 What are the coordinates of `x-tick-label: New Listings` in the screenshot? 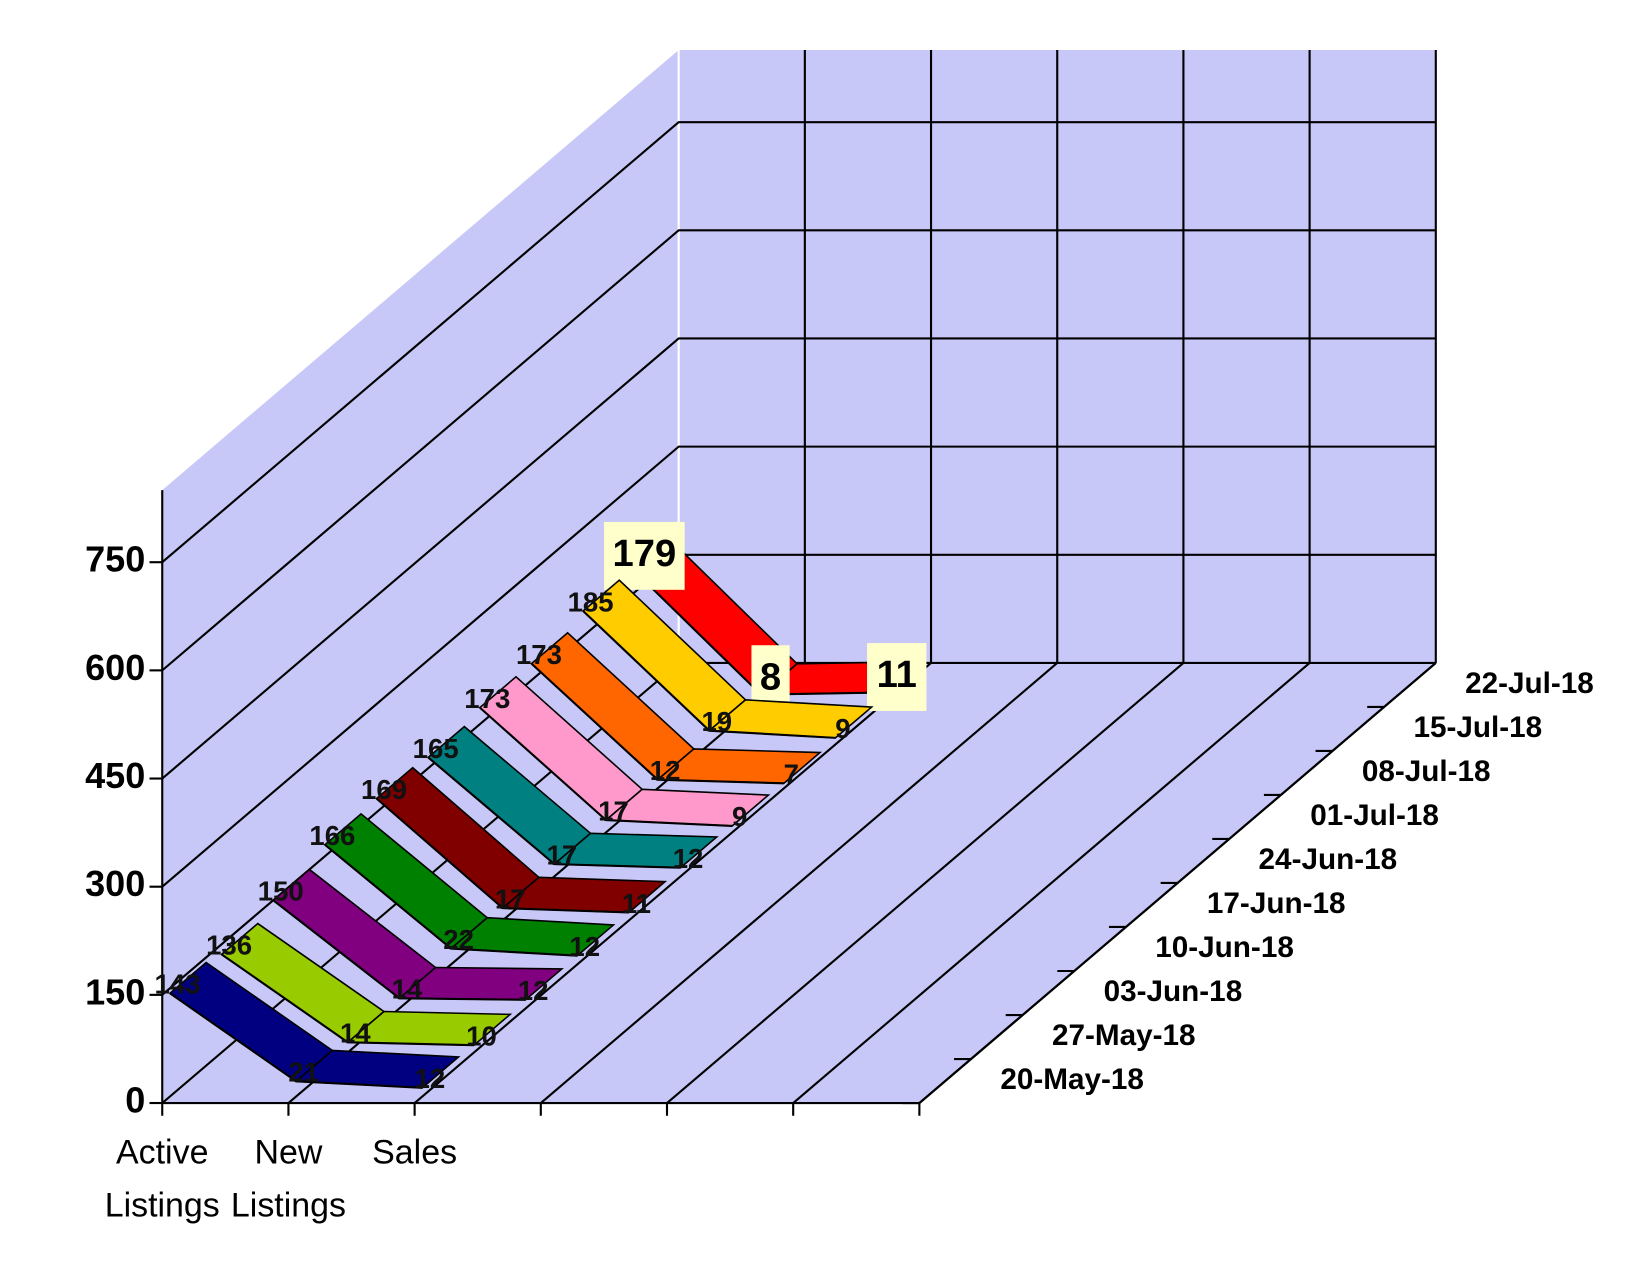 It's located at (288, 1178).